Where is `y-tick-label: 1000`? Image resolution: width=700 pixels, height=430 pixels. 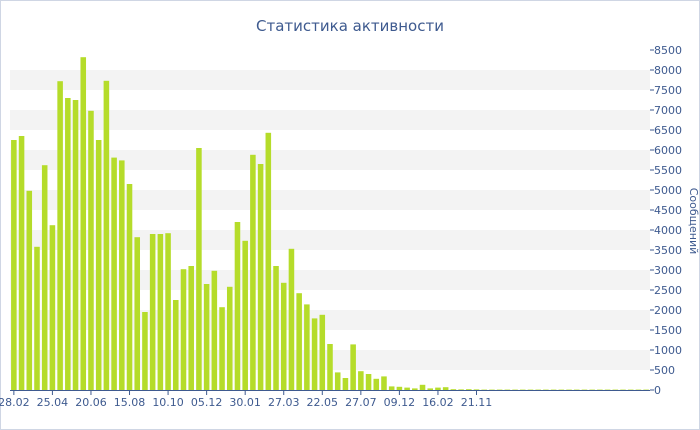 y-tick-label: 1000 is located at coordinates (668, 350).